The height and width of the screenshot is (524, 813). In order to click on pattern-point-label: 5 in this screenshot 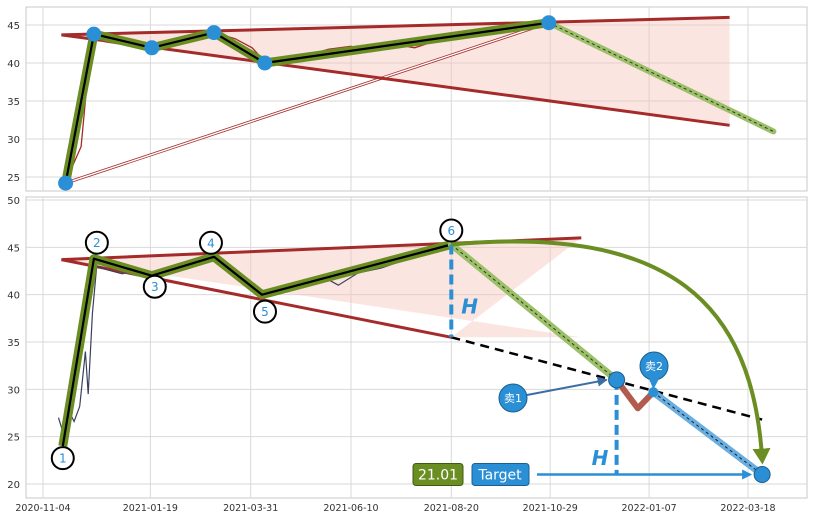, I will do `click(265, 312)`.